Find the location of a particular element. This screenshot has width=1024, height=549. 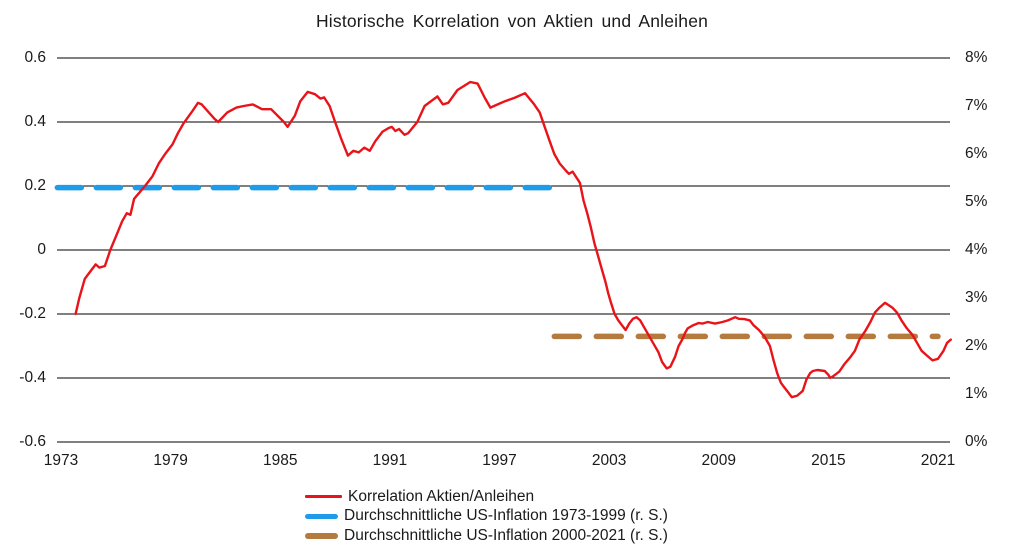

y-axis-left-tick: -0.2 is located at coordinates (32, 313).